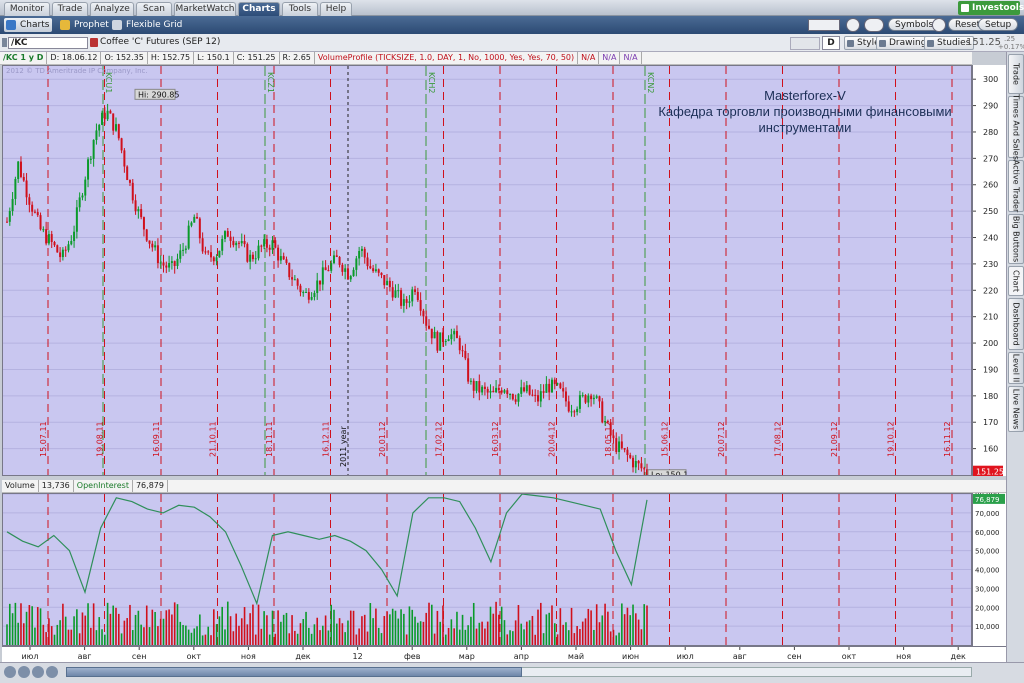  Describe the element at coordinates (154, 25) in the screenshot. I see `subnav-flexible-grid-label: Flexible Grid` at that location.